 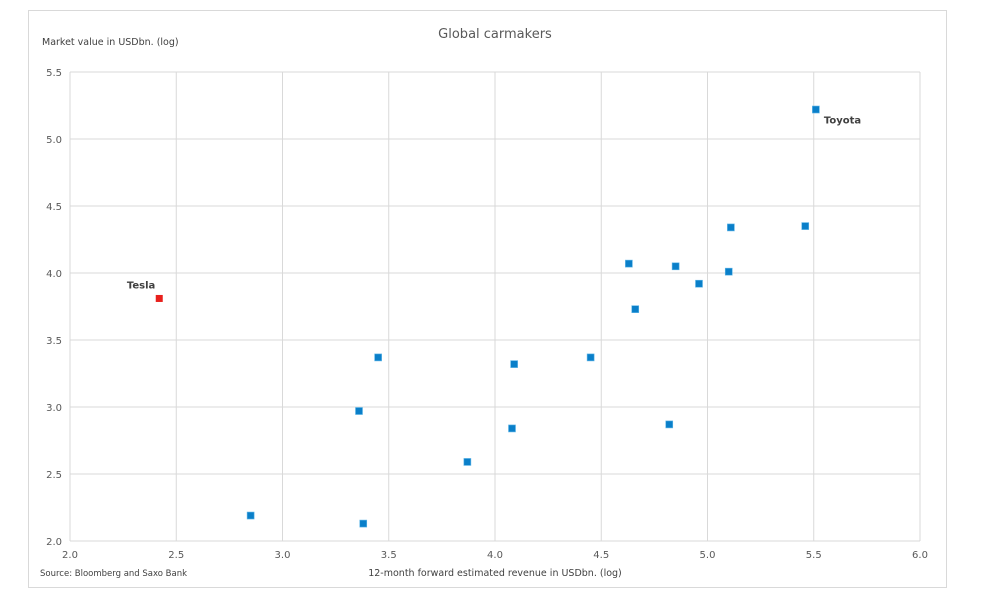 What do you see at coordinates (814, 555) in the screenshot?
I see `x-tick-label: 5.5` at bounding box center [814, 555].